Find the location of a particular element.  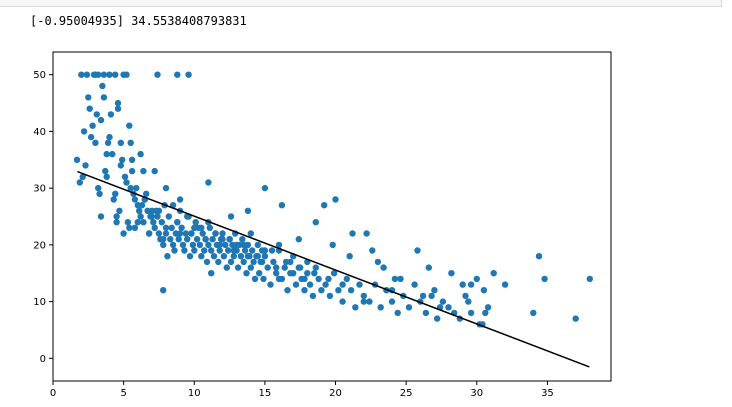

print-output-text: [-0.95004935] 34.5538408793831 is located at coordinates (138, 21).